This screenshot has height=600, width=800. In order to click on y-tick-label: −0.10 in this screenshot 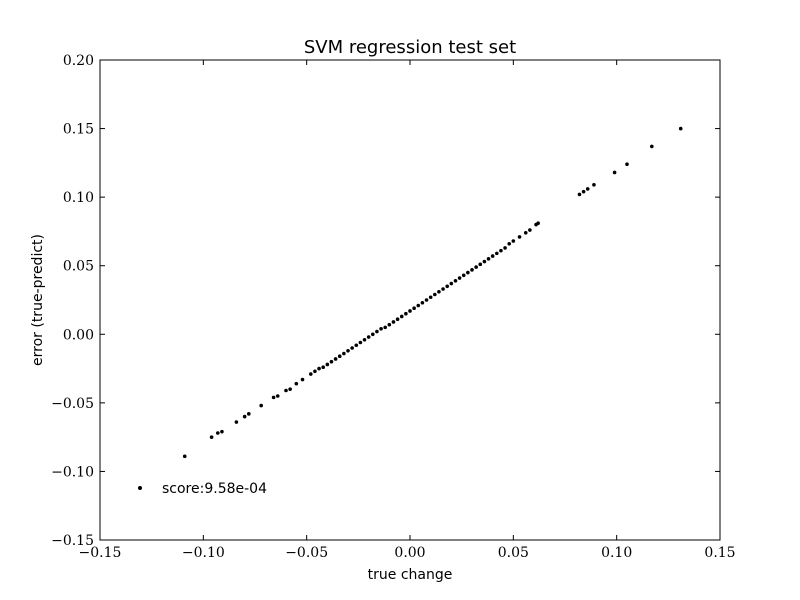, I will do `click(72, 472)`.